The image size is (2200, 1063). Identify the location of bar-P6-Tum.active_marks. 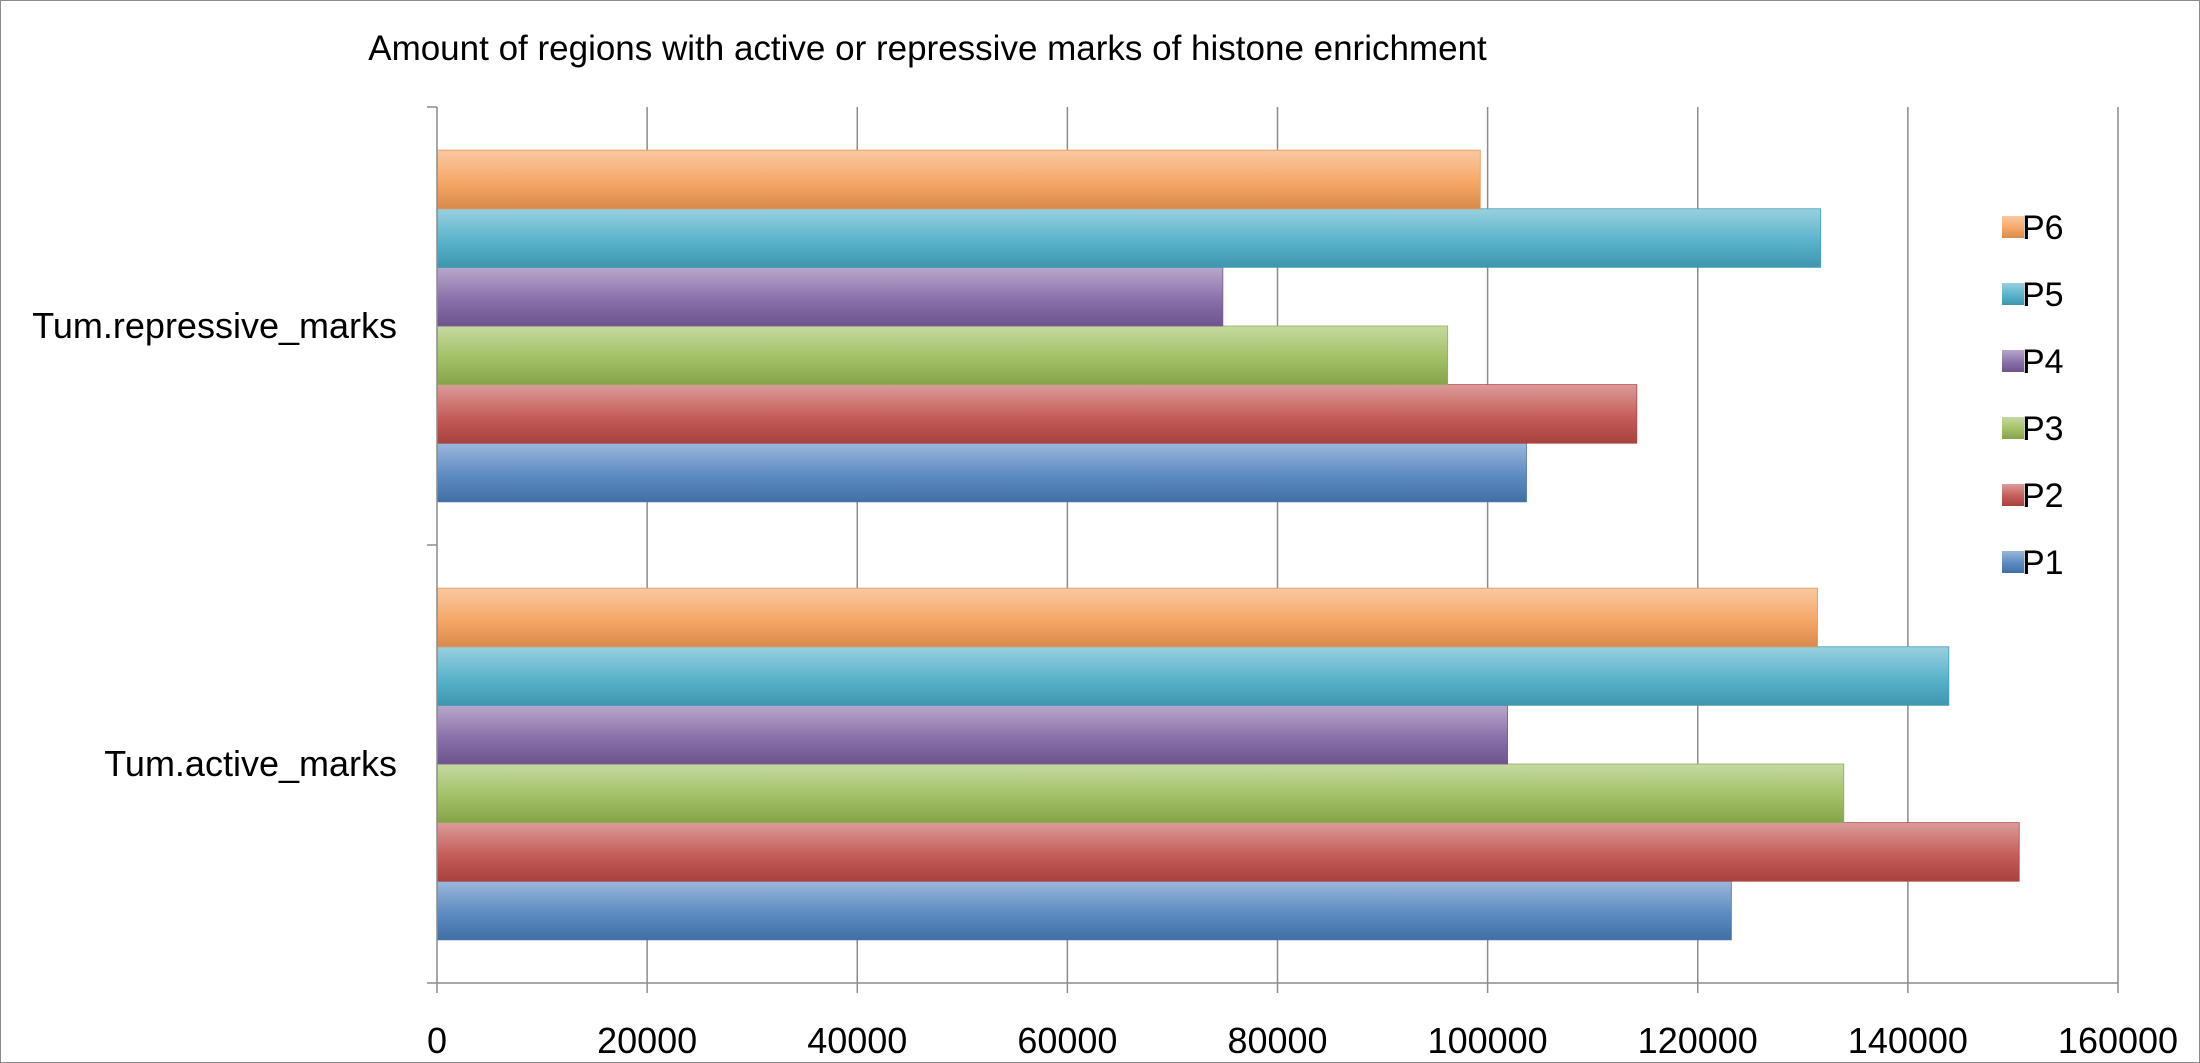
(1127, 617).